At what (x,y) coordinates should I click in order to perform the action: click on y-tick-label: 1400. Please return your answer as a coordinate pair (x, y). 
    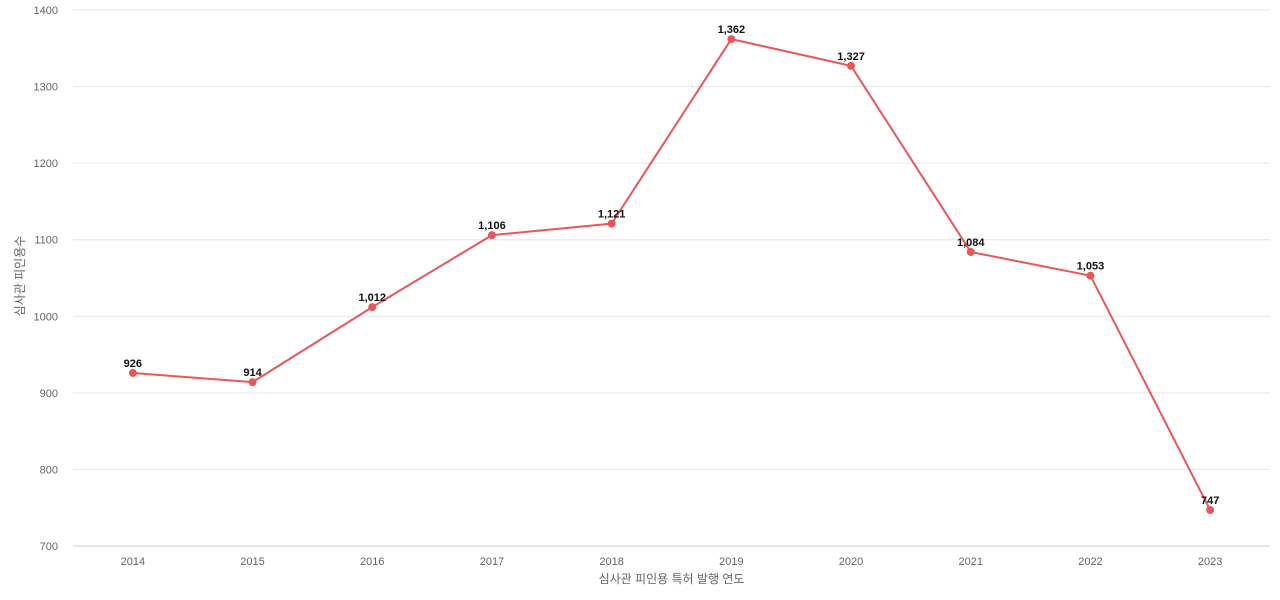
    Looking at the image, I should click on (46, 11).